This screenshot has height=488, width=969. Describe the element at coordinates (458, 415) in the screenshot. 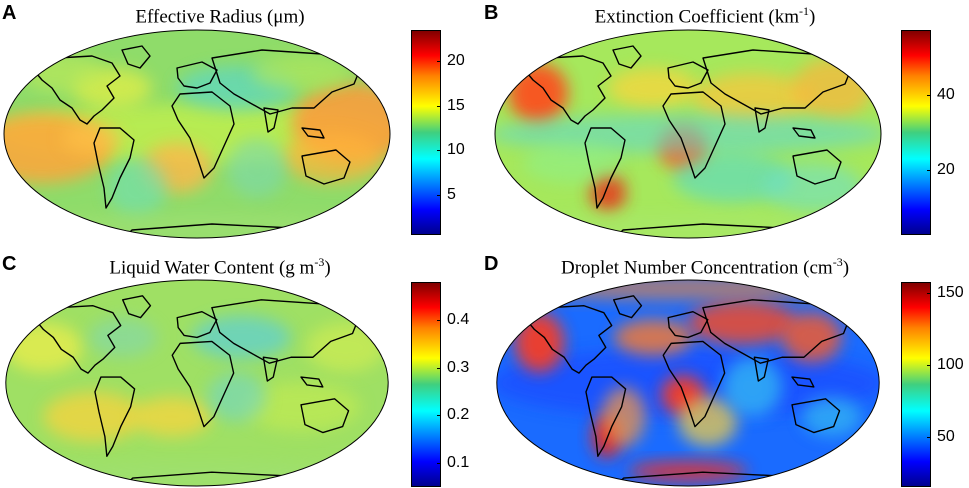

I see `colorbar-tick-label: 0.2` at that location.